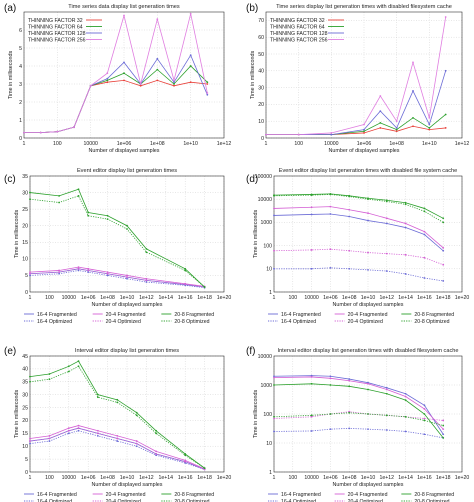  What do you see at coordinates (107, 478) in the screenshot?
I see `panel-5-xtick-4: 1e+08` at bounding box center [107, 478].